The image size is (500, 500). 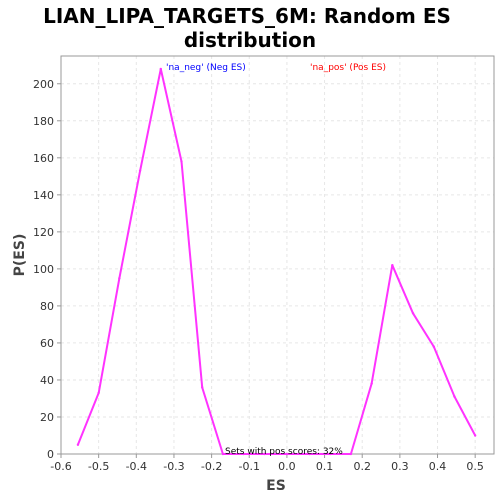 I want to click on legend-entry-pos: 'na_pos' (Pos ES), so click(x=348, y=68).